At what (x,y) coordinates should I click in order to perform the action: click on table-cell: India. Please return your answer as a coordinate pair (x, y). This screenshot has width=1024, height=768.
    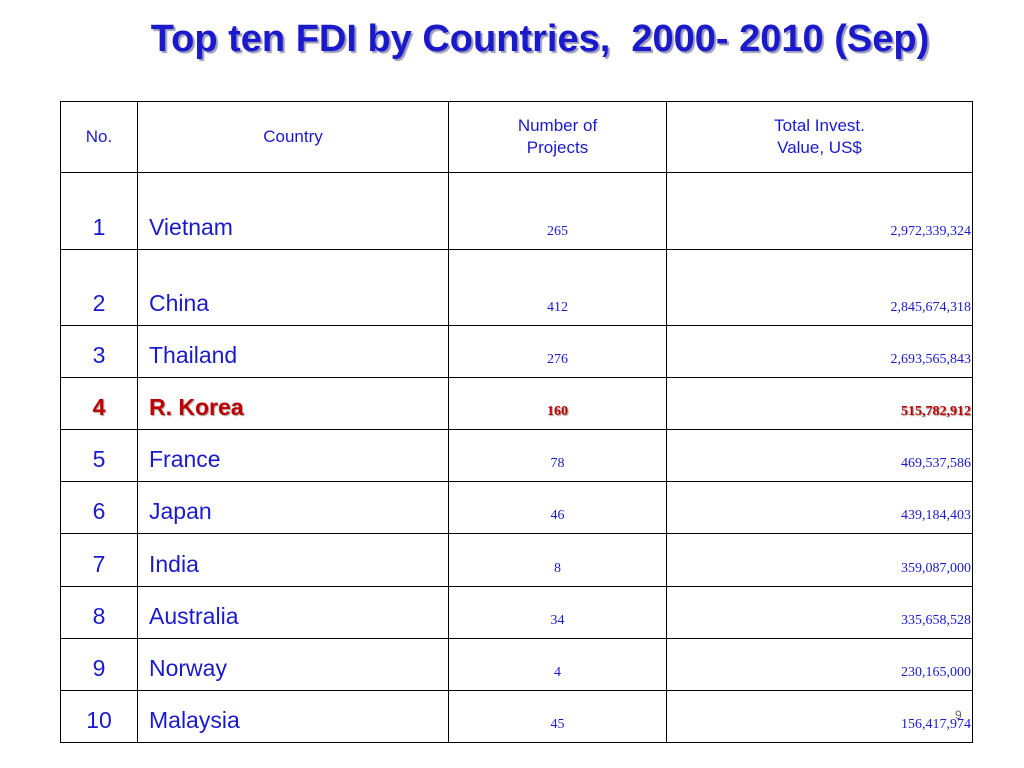
    Looking at the image, I should click on (293, 560).